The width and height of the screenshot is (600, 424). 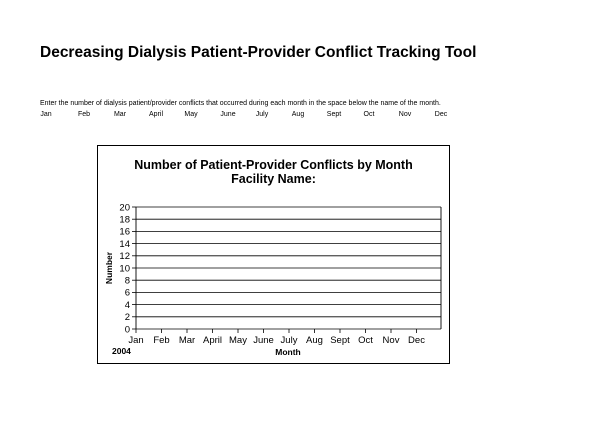 What do you see at coordinates (127, 293) in the screenshot?
I see `y-tick-label-6: 6` at bounding box center [127, 293].